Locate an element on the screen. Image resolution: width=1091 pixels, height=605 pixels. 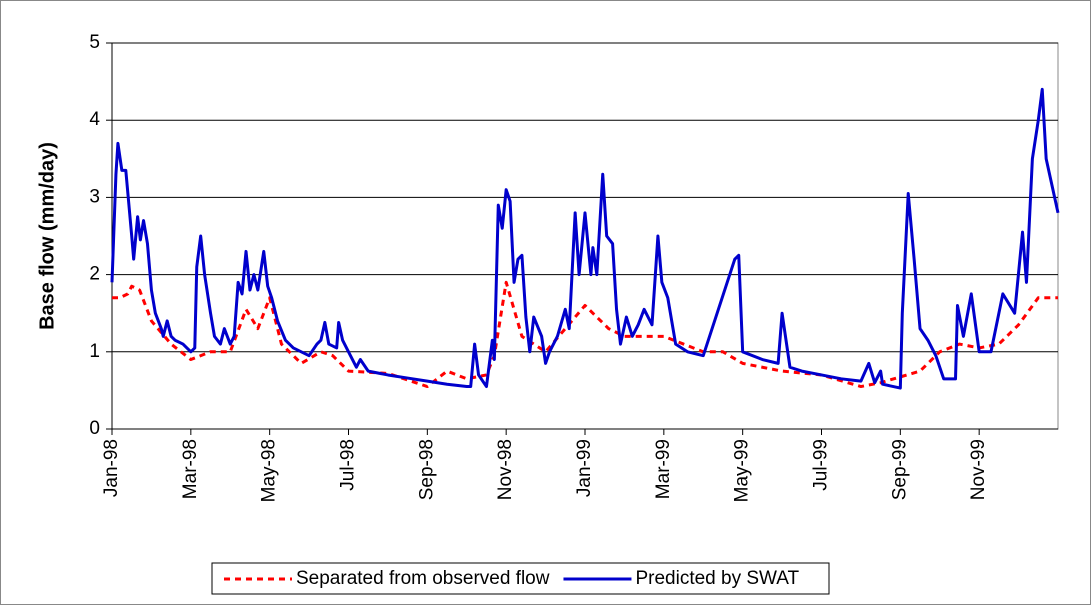
y-tick-label: 0 is located at coordinates (94, 428).